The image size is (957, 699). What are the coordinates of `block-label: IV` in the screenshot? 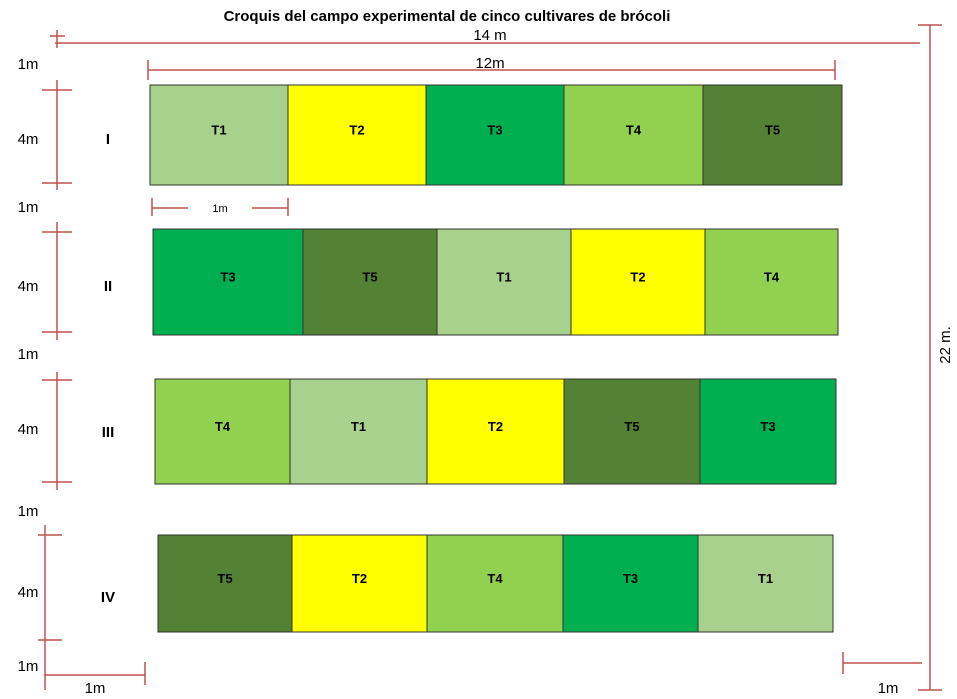 It's located at (108, 597).